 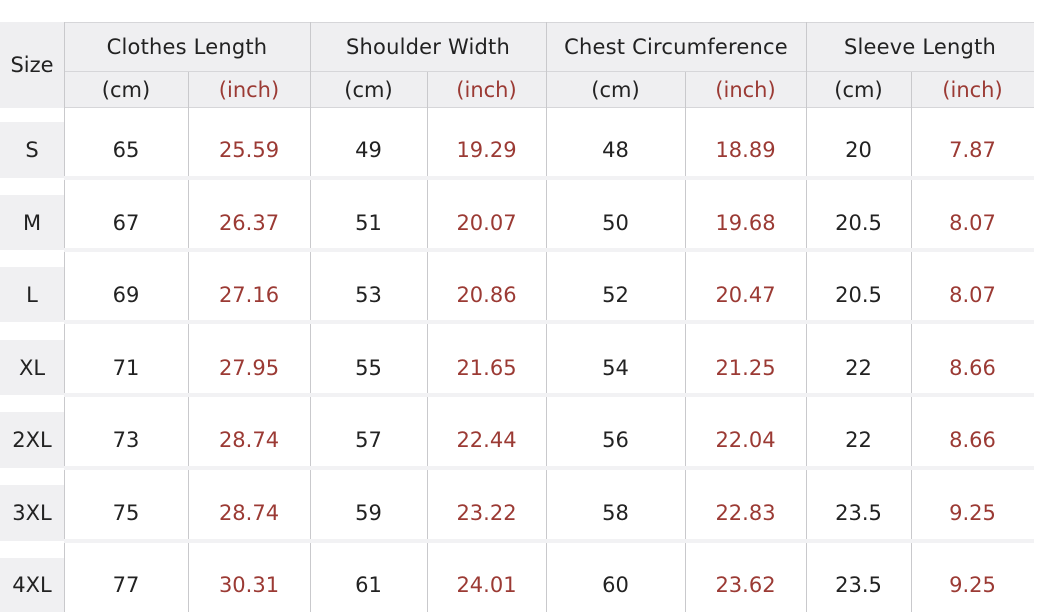 I want to click on table-cell: 20.47, so click(x=745, y=294).